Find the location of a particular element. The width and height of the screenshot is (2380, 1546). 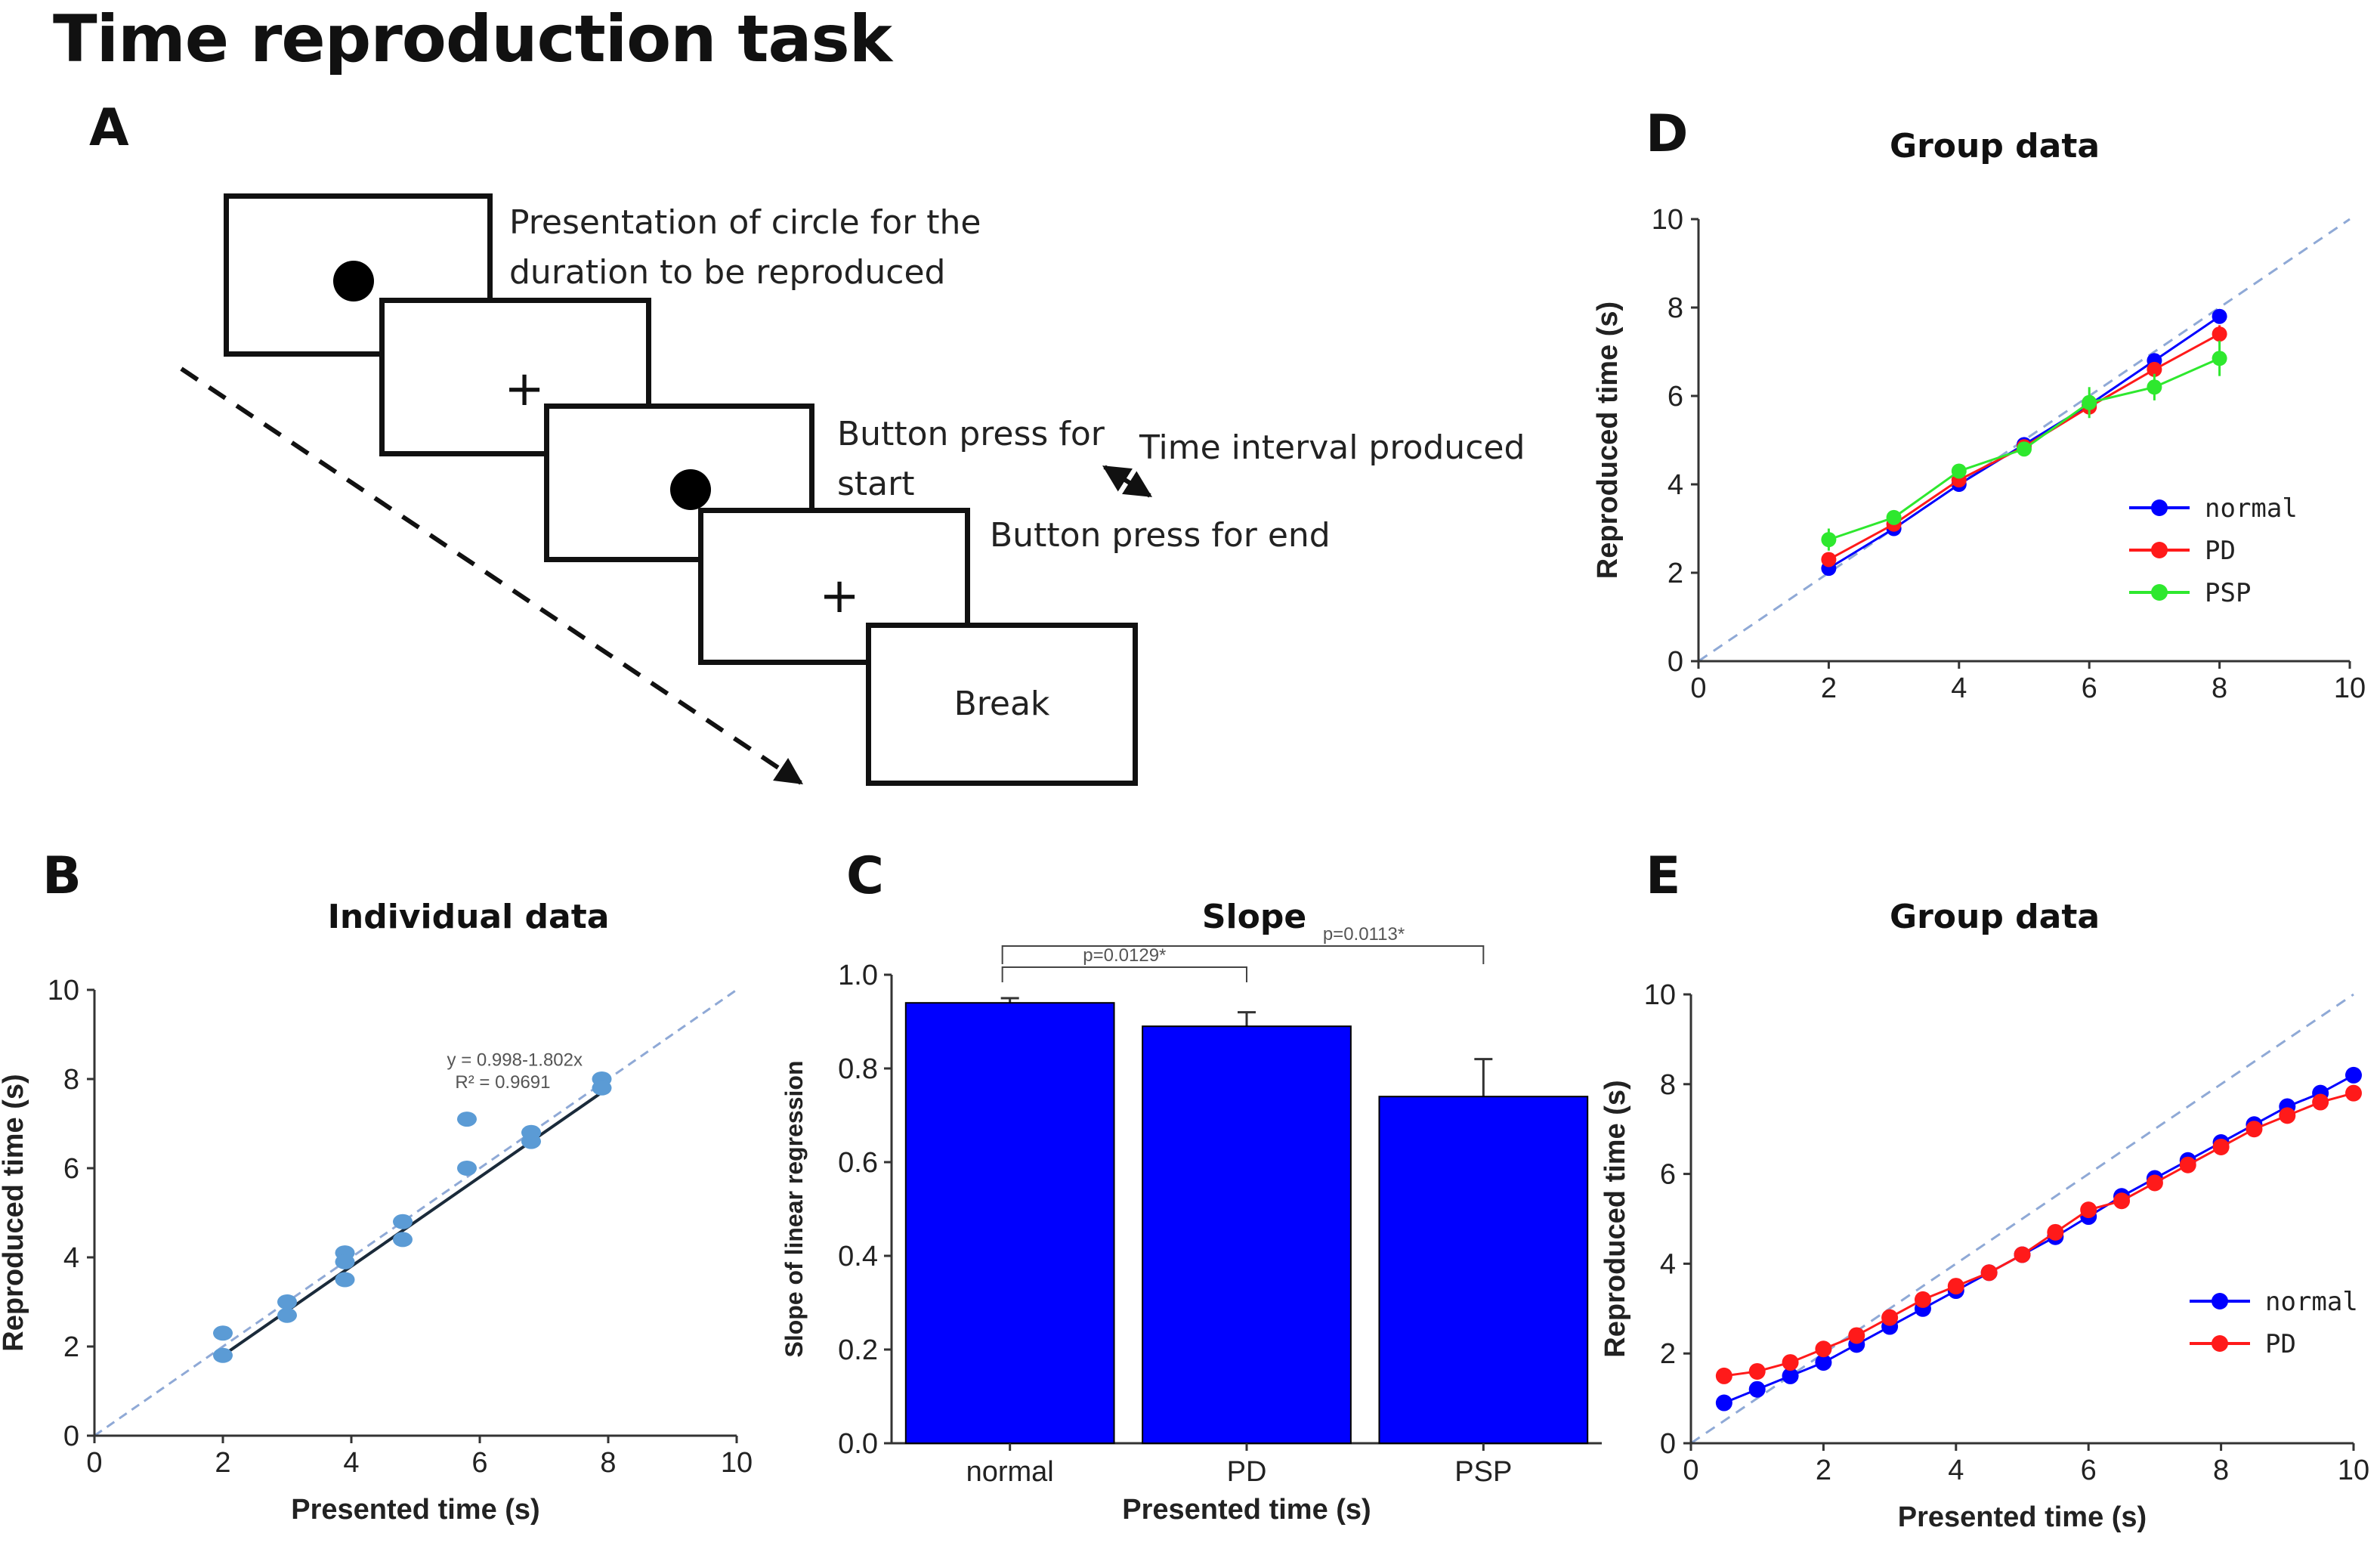

e-ytick-label: 10 is located at coordinates (1660, 995).